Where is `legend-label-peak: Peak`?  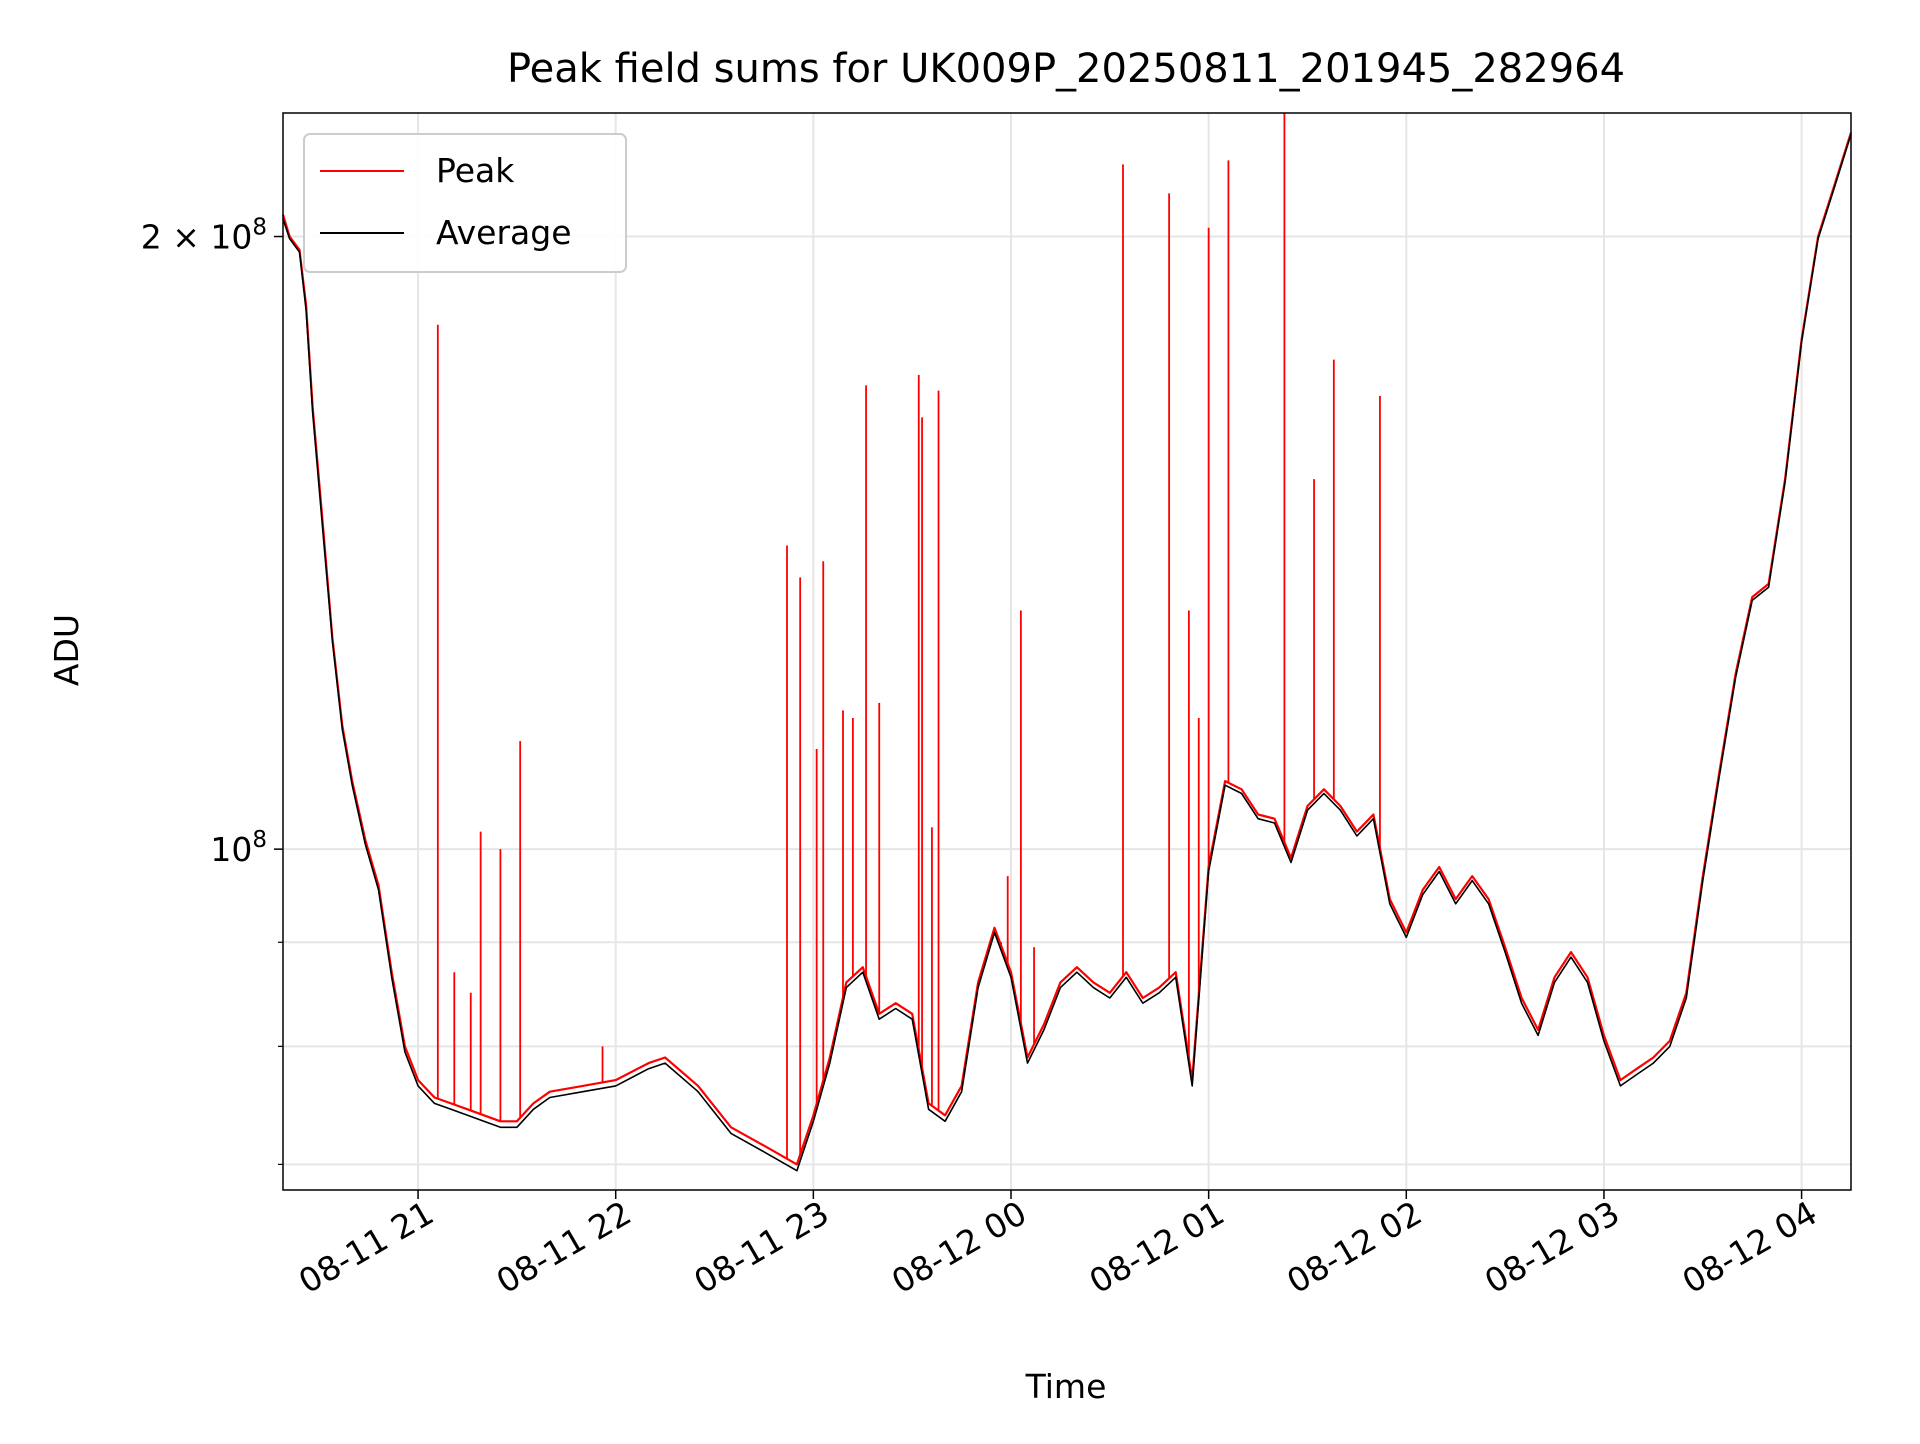 legend-label-peak: Peak is located at coordinates (475, 170).